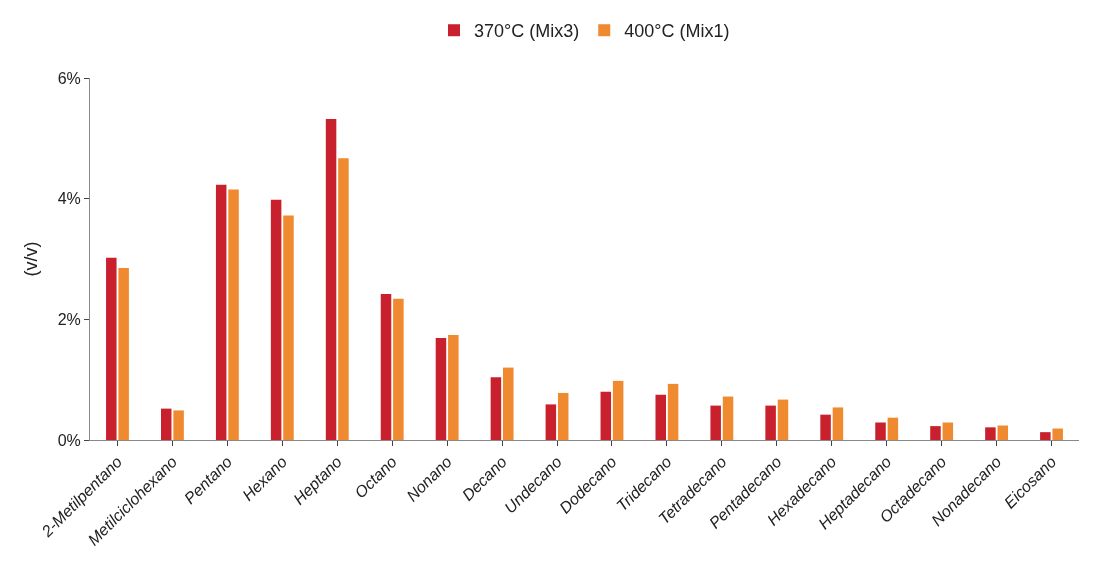 Image resolution: width=1099 pixels, height=580 pixels. Describe the element at coordinates (69, 319) in the screenshot. I see `y-tick-label: 2%` at that location.